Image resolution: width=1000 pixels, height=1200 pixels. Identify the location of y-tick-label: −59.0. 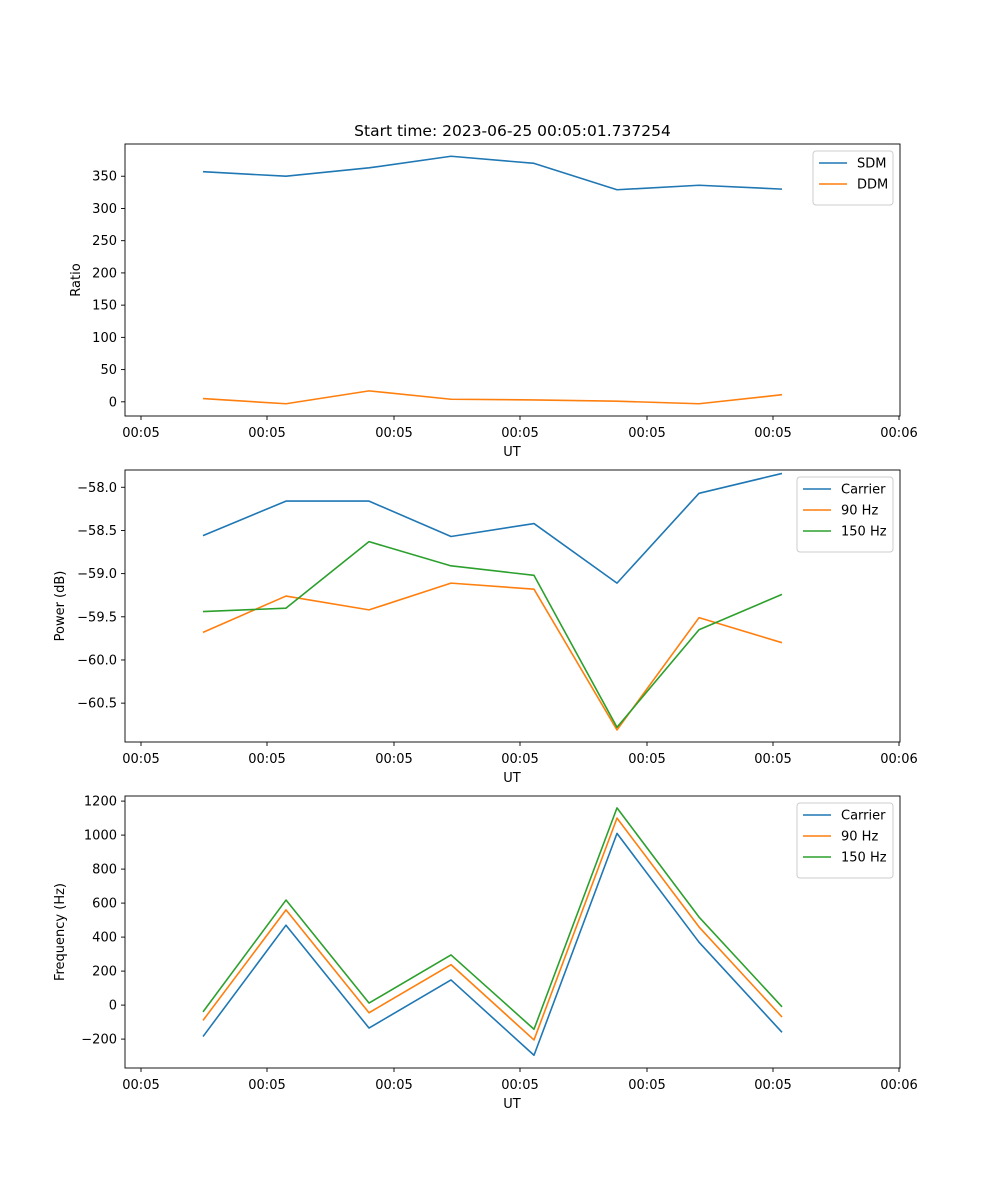
(97, 574).